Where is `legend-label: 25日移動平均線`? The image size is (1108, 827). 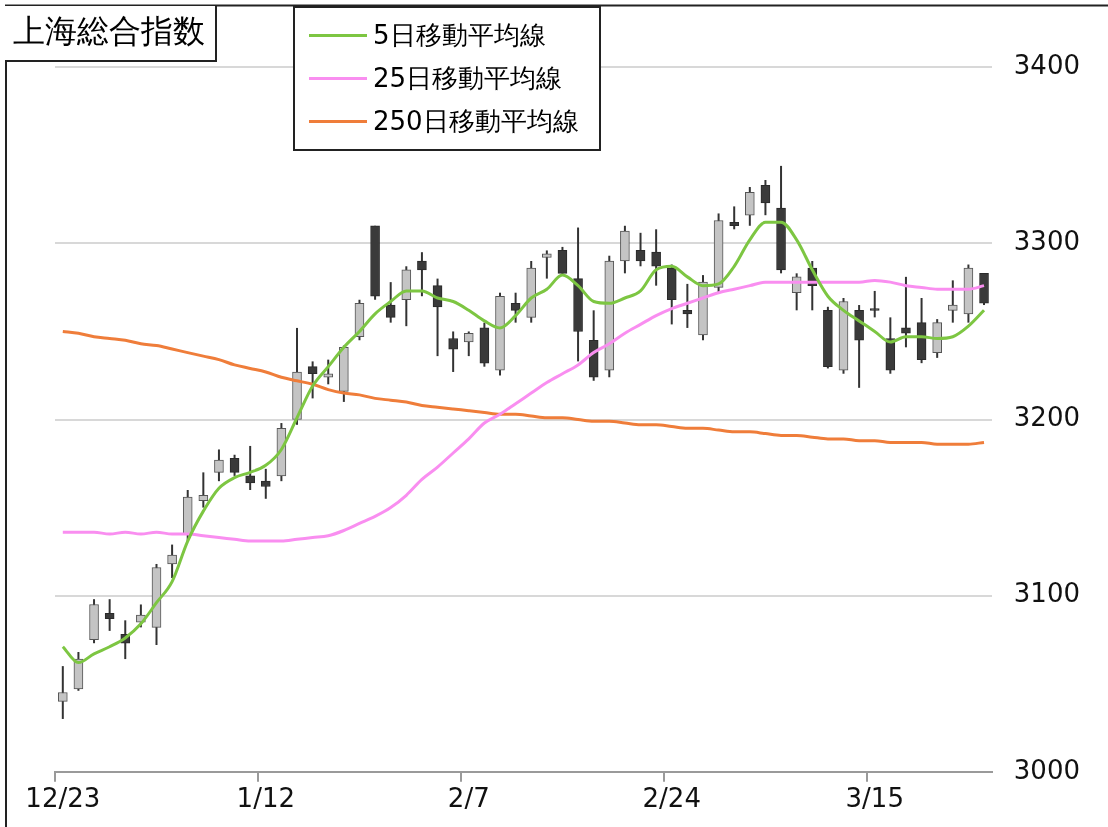 legend-label: 25日移動平均線 is located at coordinates (468, 78).